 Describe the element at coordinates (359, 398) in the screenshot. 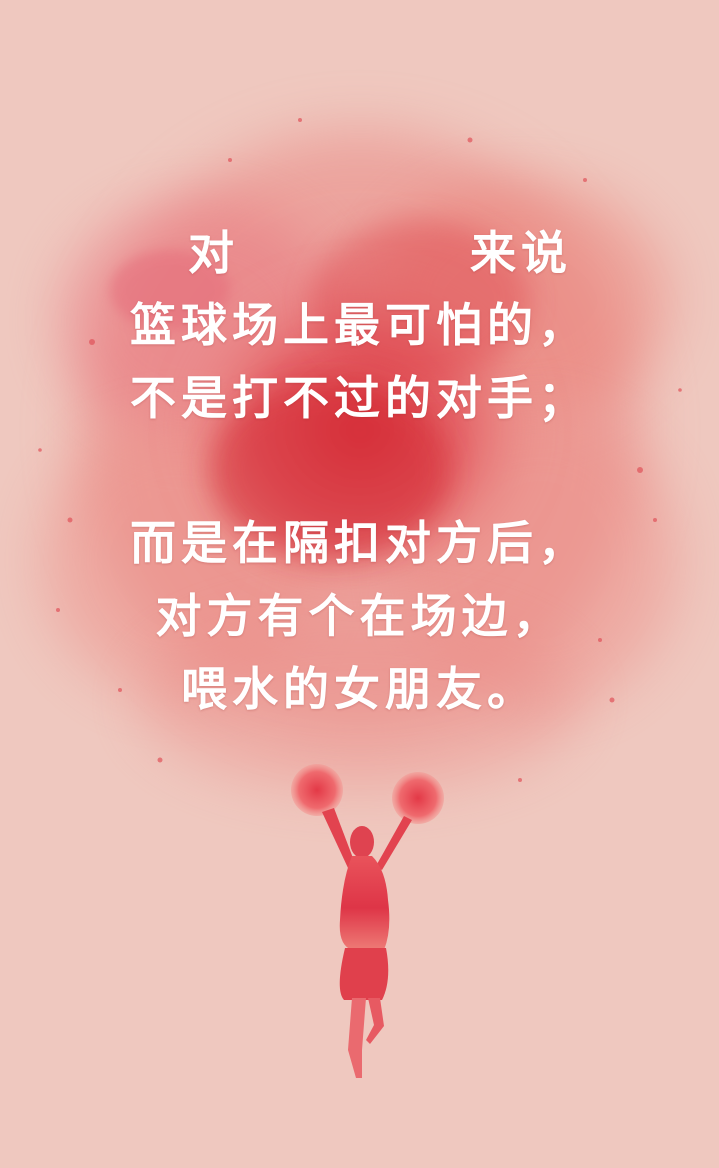

I see `poem-line-2: 不是打不过的对手；` at that location.